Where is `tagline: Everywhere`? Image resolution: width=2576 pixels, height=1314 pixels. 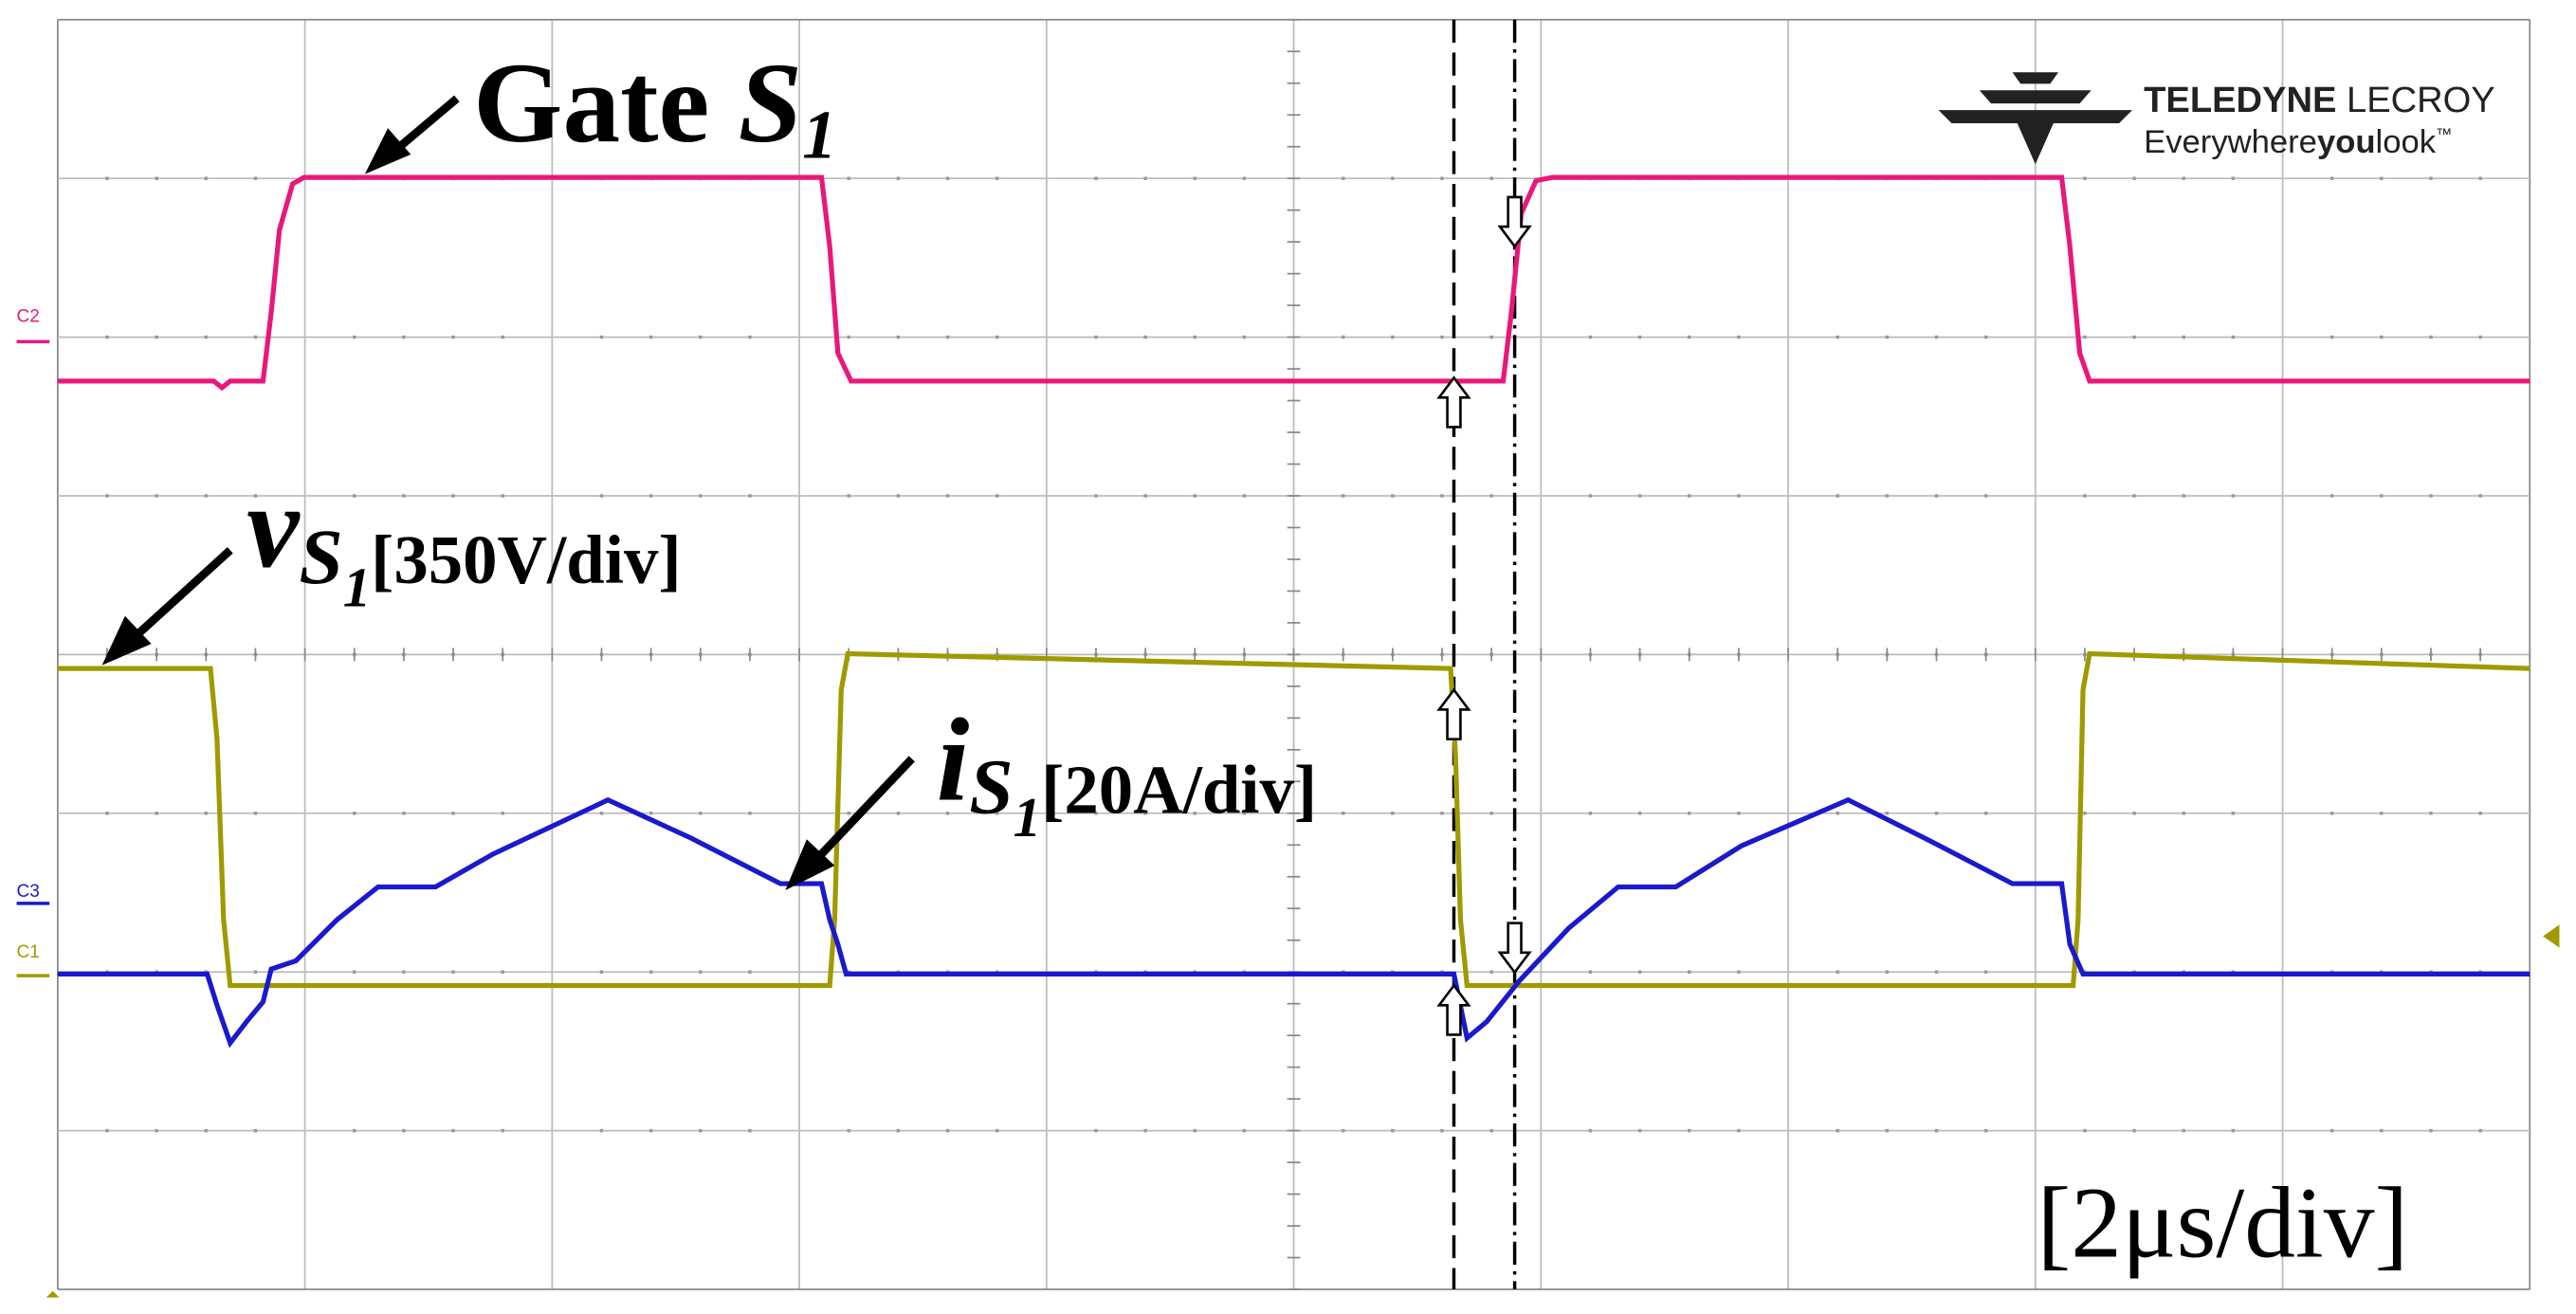
tagline: Everywhere is located at coordinates (2230, 142).